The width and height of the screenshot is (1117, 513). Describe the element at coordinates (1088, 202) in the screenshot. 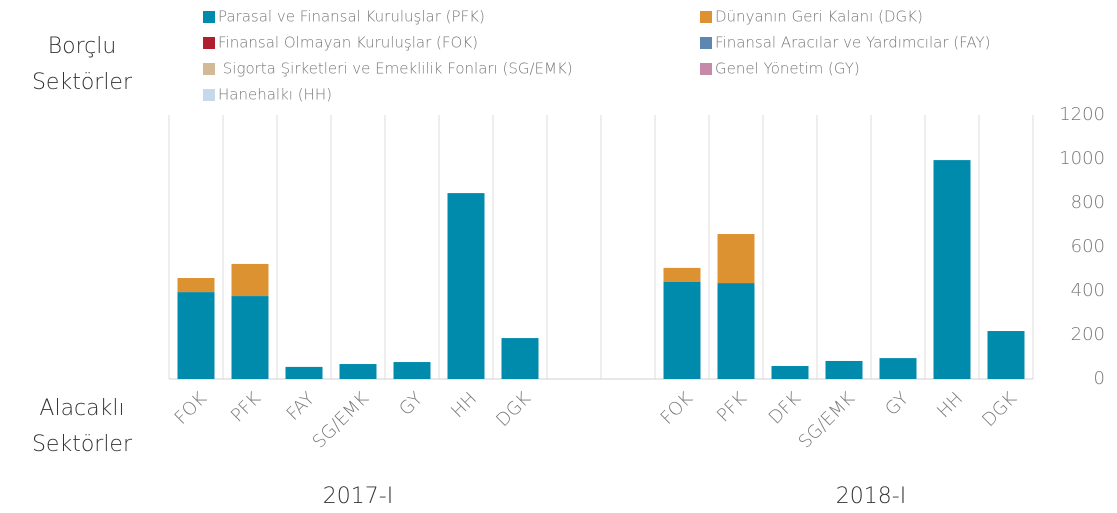

I see `y-tick-label: 800` at that location.